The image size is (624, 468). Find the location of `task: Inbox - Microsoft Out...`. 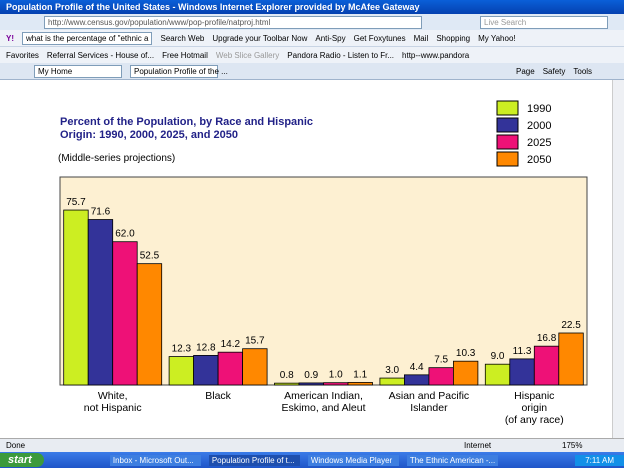

task: Inbox - Microsoft Out... is located at coordinates (155, 460).